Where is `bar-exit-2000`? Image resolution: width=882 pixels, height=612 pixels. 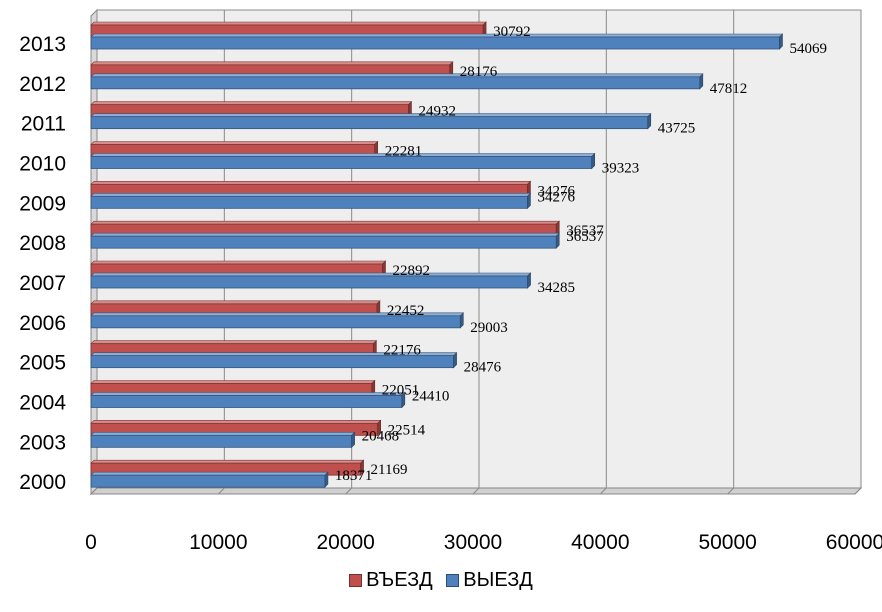
bar-exit-2000 is located at coordinates (209, 479).